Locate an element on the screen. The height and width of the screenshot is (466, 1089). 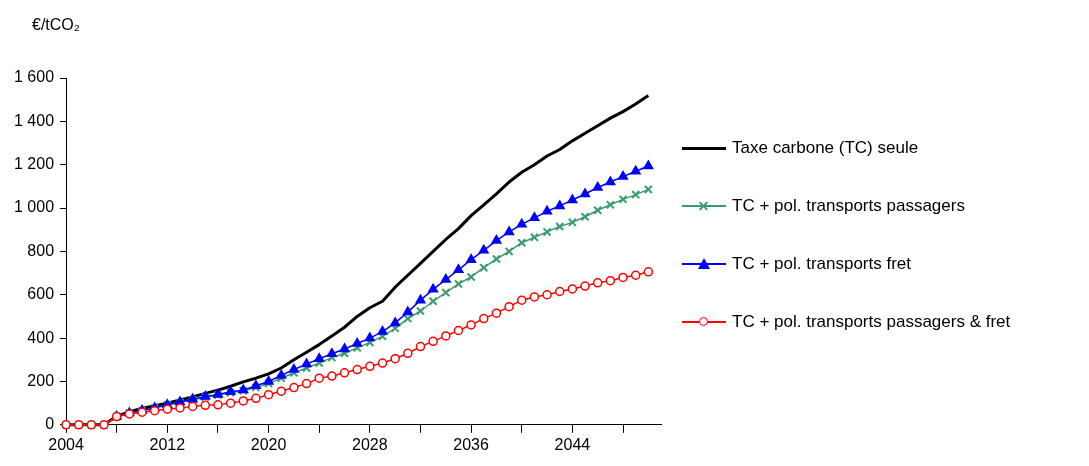
y-tick-label: 400 is located at coordinates (41, 337).